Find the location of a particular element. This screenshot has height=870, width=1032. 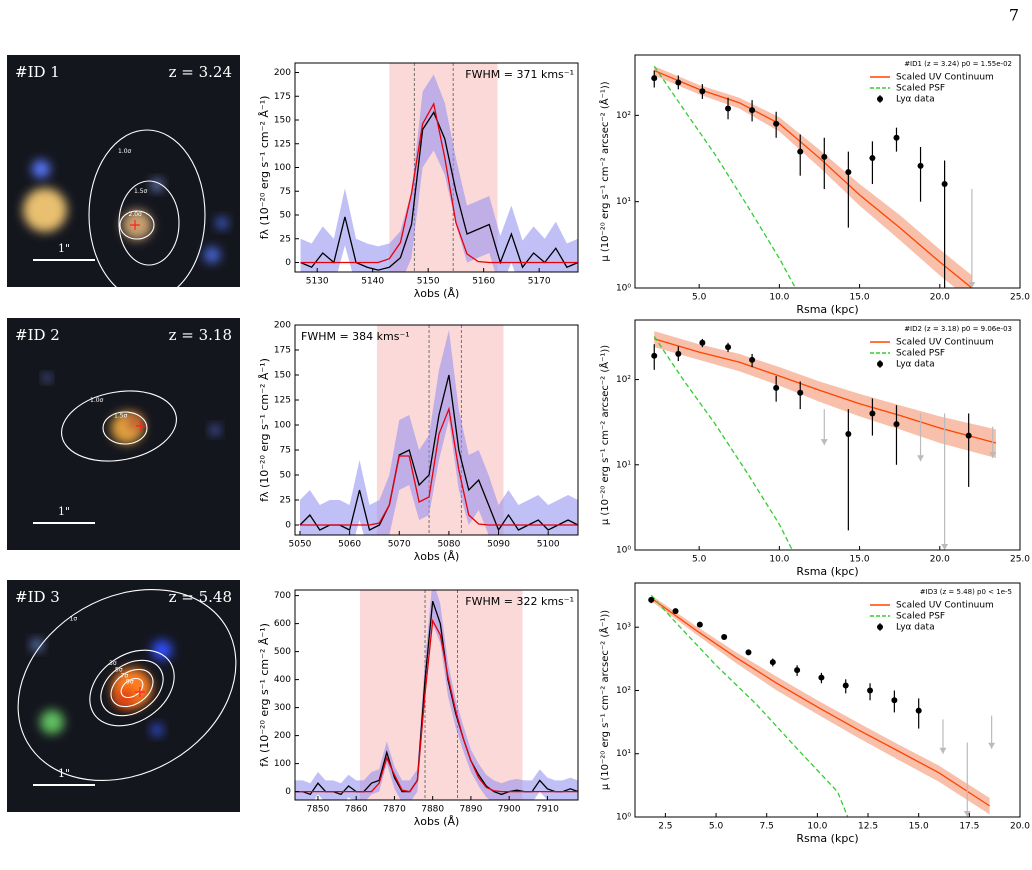

id-label: #ID 2 is located at coordinates (37, 335).